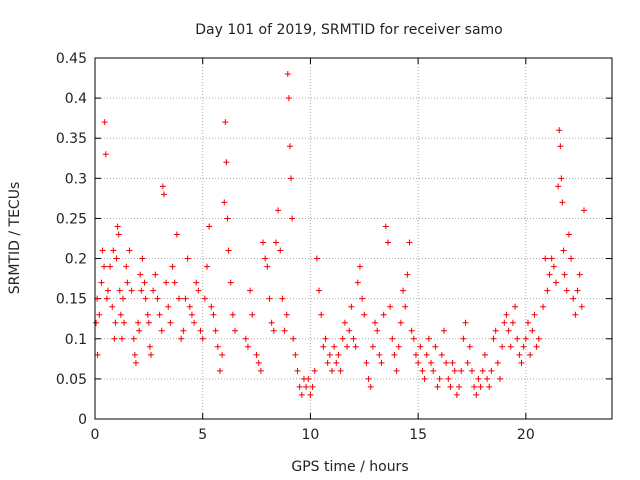  I want to click on x-tick-label: 15, so click(418, 435).